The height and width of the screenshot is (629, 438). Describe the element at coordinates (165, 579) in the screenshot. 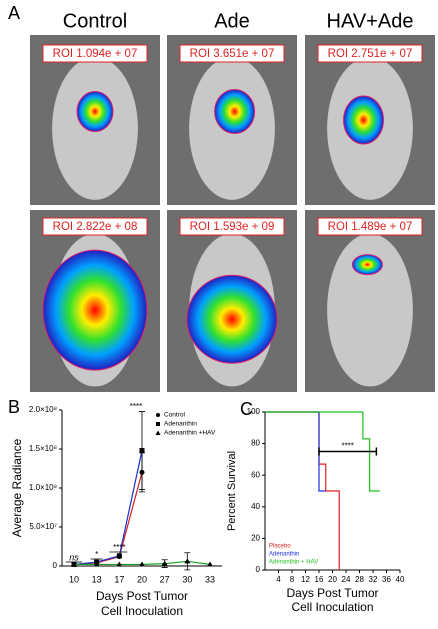

I see `x-tick-label: 27` at that location.